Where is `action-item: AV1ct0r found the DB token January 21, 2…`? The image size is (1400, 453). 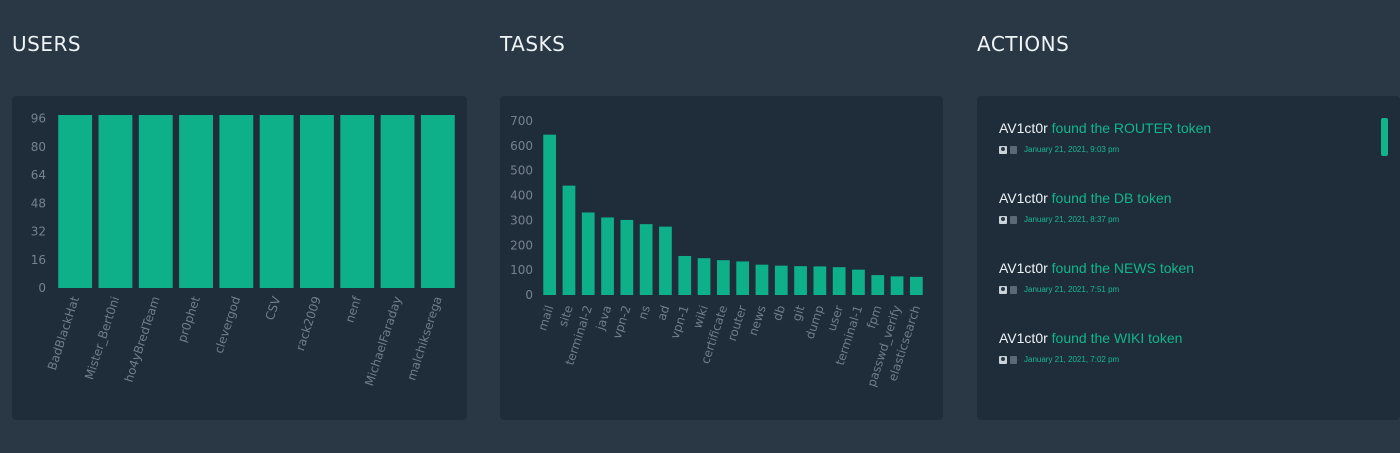
action-item: AV1ct0r found the DB token January 21, 2… is located at coordinates (1085, 207).